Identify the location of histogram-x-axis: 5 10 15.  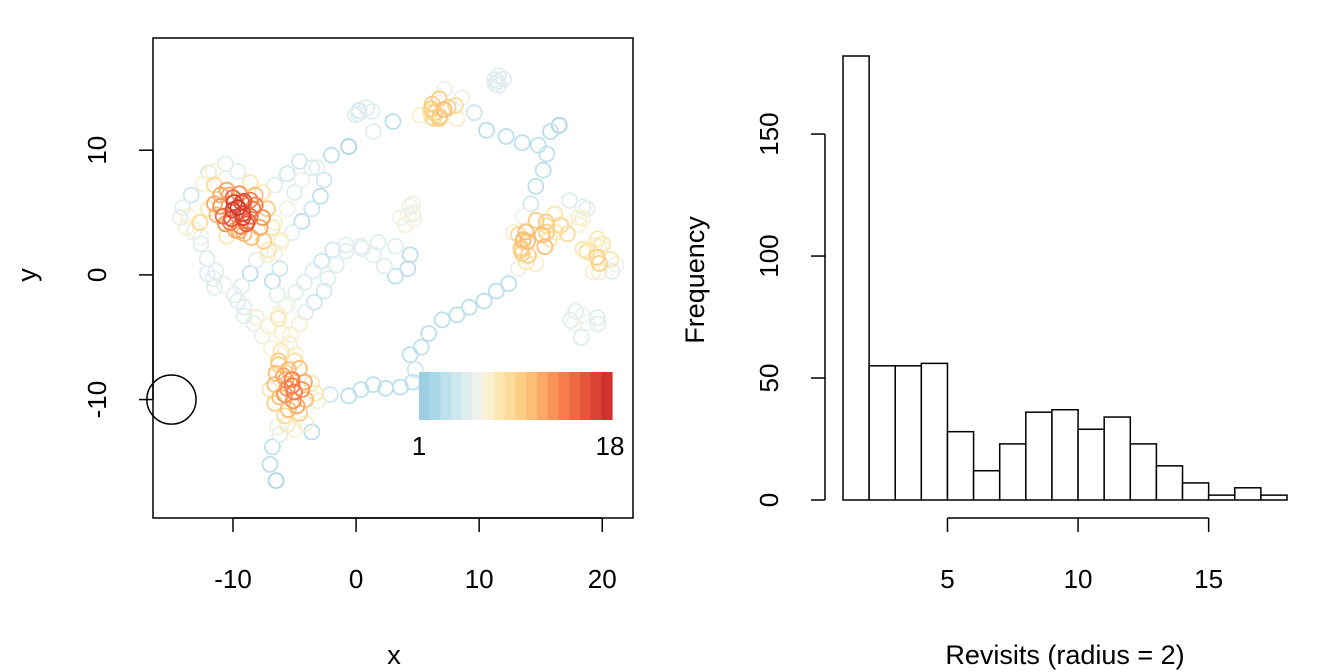
(1081, 555).